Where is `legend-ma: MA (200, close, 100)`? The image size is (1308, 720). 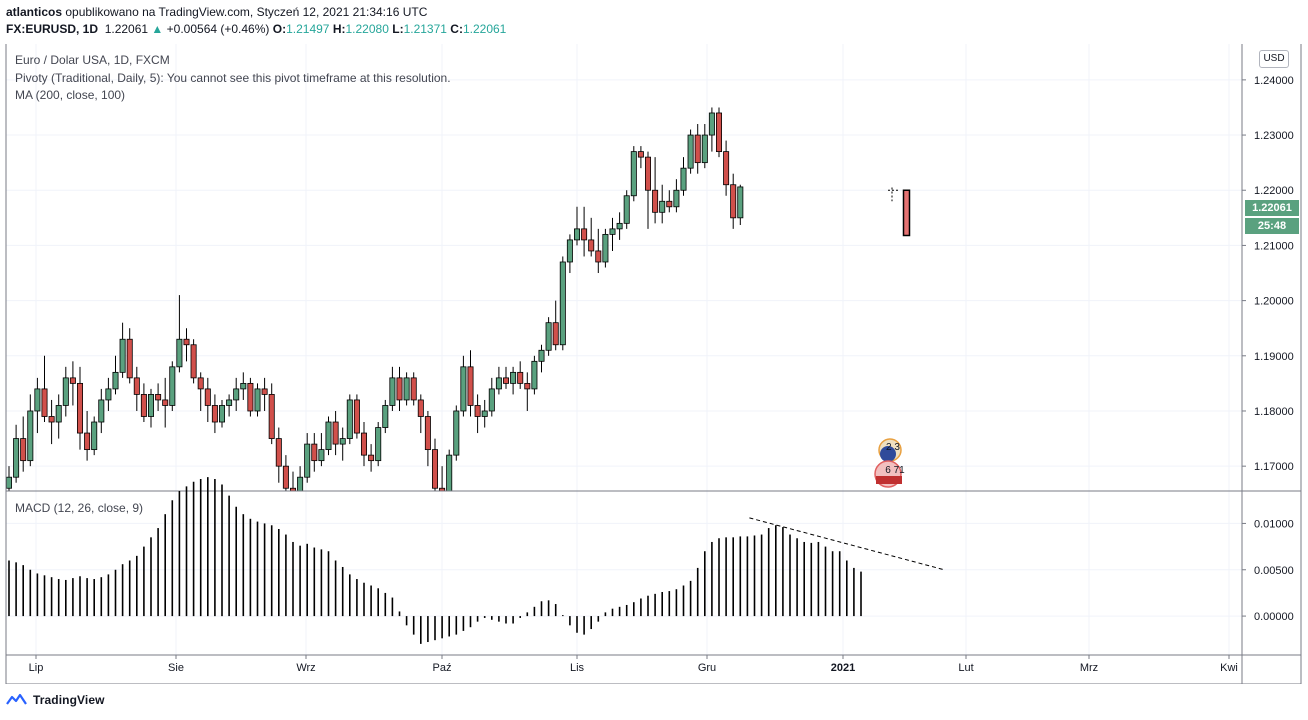 legend-ma: MA (200, close, 100) is located at coordinates (70, 95).